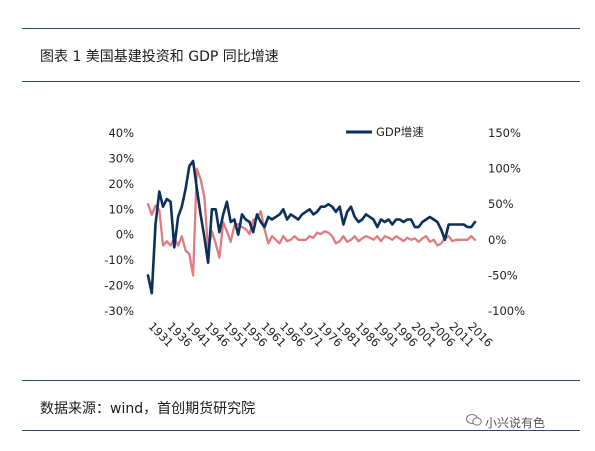 Image resolution: width=595 pixels, height=451 pixels. I want to click on left-y-tick-label: 20%, so click(121, 184).